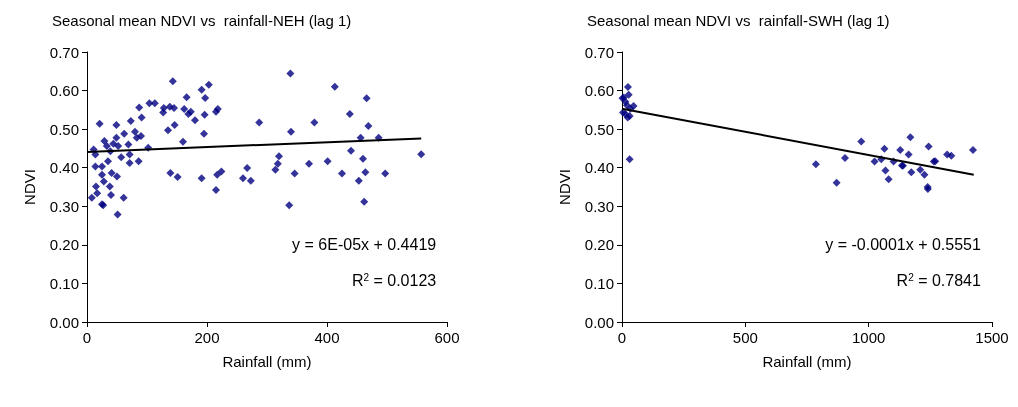 Image resolution: width=1018 pixels, height=407 pixels. What do you see at coordinates (738, 20) in the screenshot?
I see `chart-title: Seasonal mean NDVI vs rainfall-SWH (lag 1)` at bounding box center [738, 20].